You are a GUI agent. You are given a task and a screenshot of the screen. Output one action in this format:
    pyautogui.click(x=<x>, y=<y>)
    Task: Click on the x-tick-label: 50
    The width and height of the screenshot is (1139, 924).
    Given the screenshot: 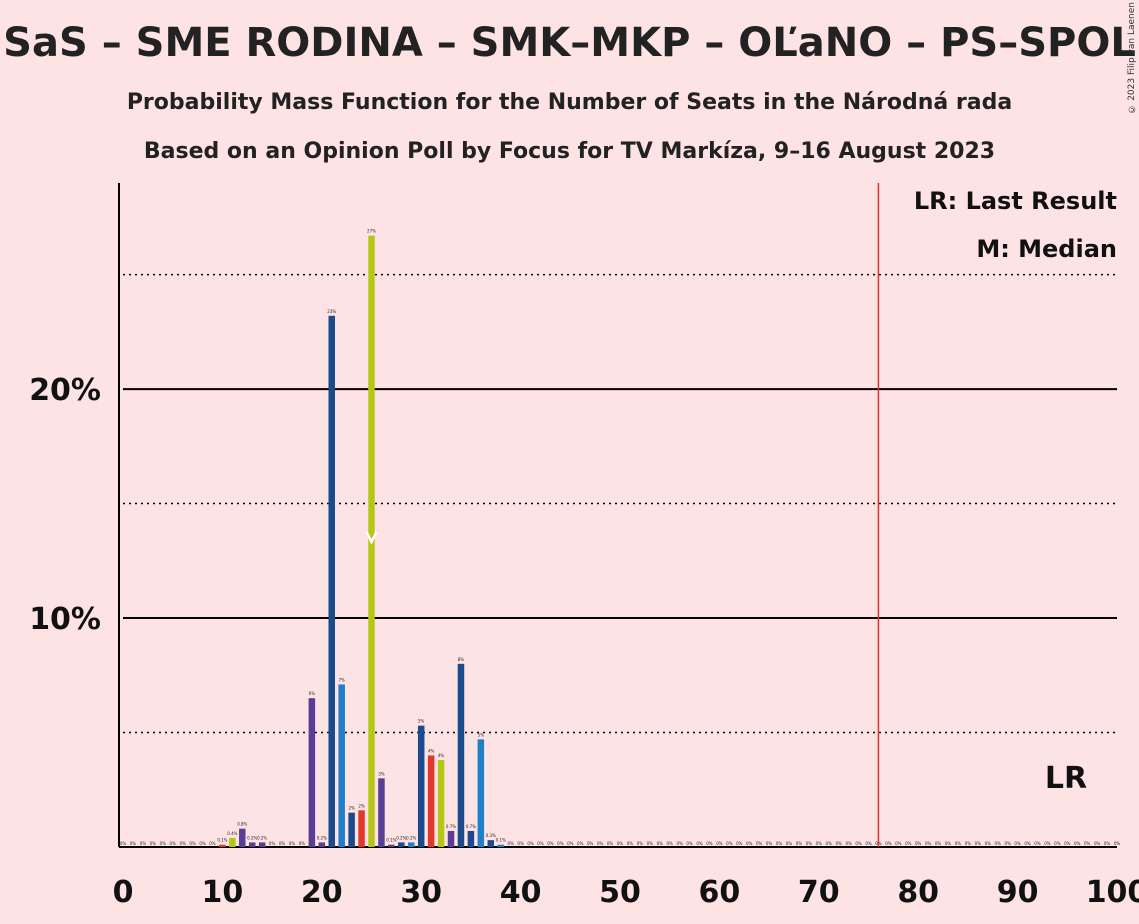 What is the action you would take?
    pyautogui.click(x=620, y=892)
    